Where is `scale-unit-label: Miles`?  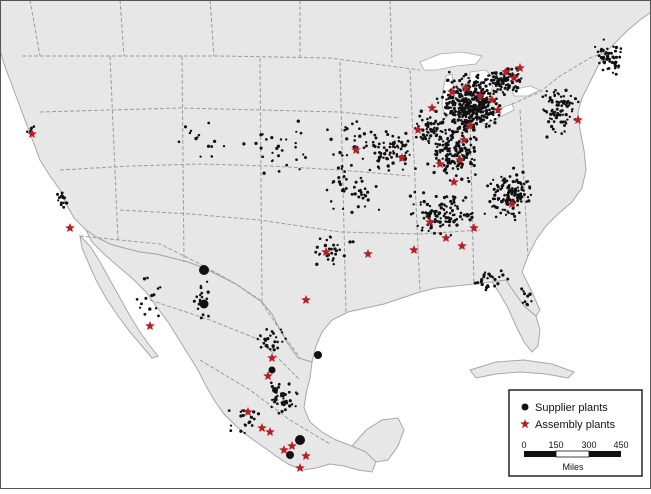 scale-unit-label: Miles is located at coordinates (573, 467).